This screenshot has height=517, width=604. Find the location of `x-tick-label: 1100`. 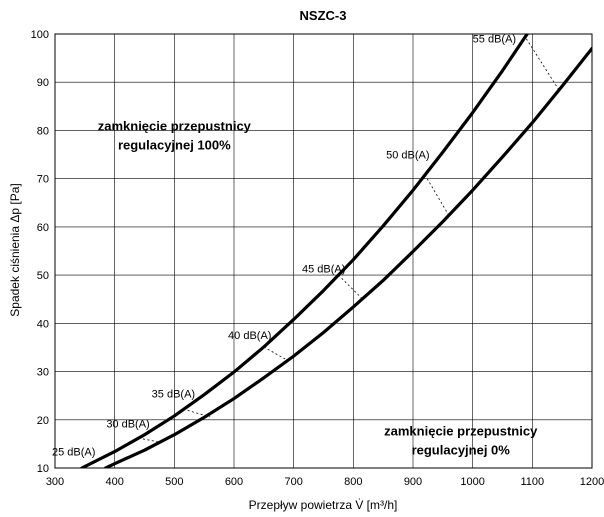

x-tick-label: 1100 is located at coordinates (533, 482).